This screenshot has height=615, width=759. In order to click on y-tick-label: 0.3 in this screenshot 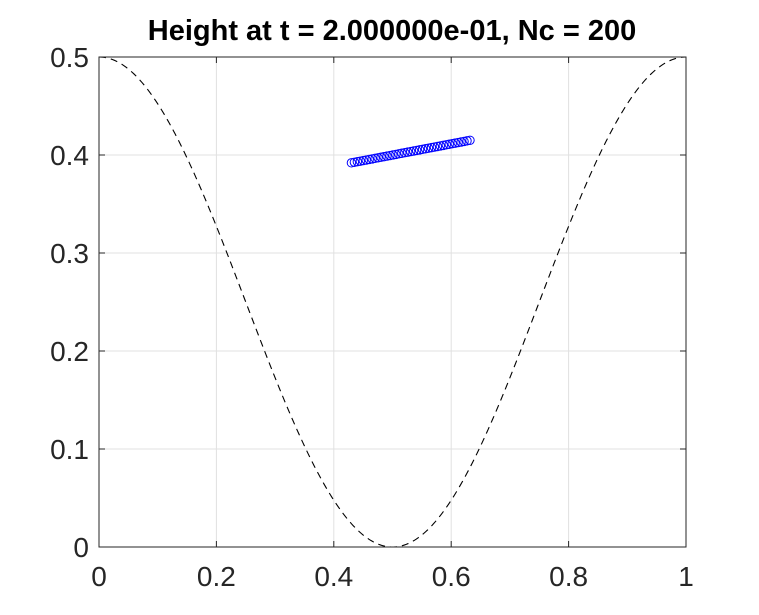, I will do `click(69, 253)`.